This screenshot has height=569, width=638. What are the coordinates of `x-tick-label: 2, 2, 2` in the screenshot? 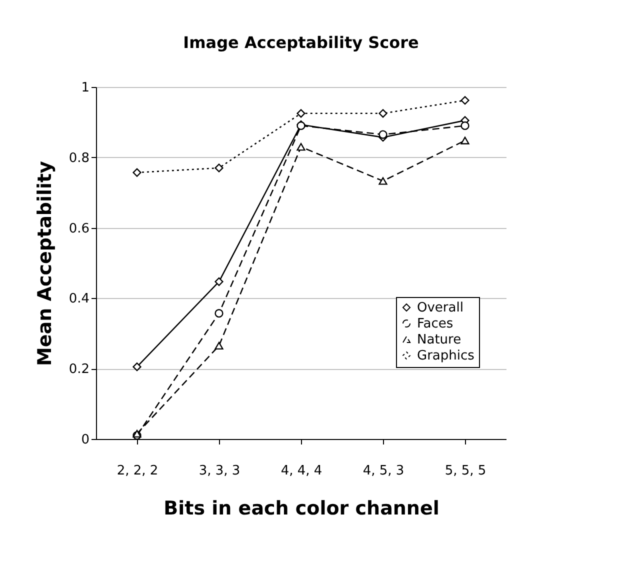 It's located at (137, 471).